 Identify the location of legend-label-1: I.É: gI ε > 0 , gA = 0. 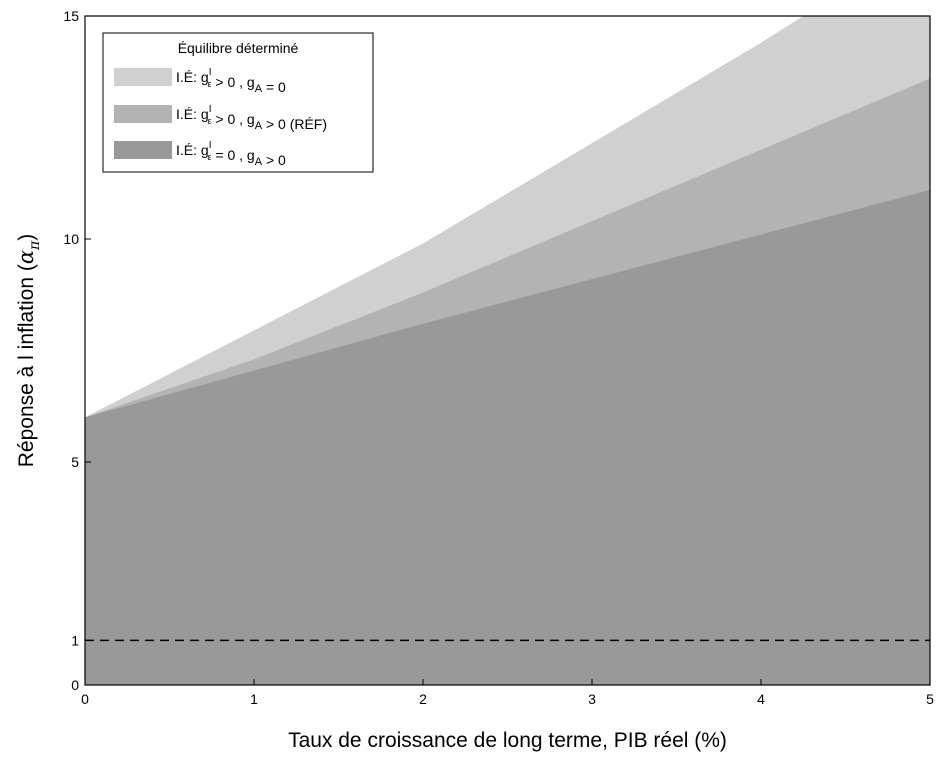
(231, 81).